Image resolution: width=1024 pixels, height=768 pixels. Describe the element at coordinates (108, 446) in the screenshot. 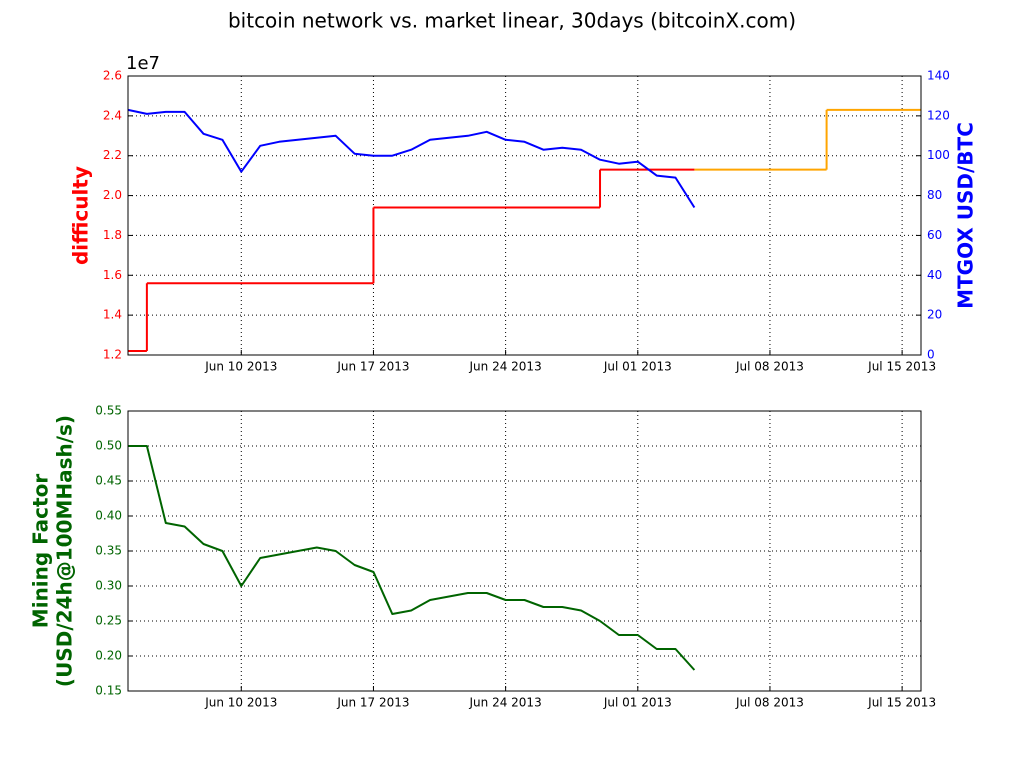

I see `y-tick-label: 0.50` at that location.